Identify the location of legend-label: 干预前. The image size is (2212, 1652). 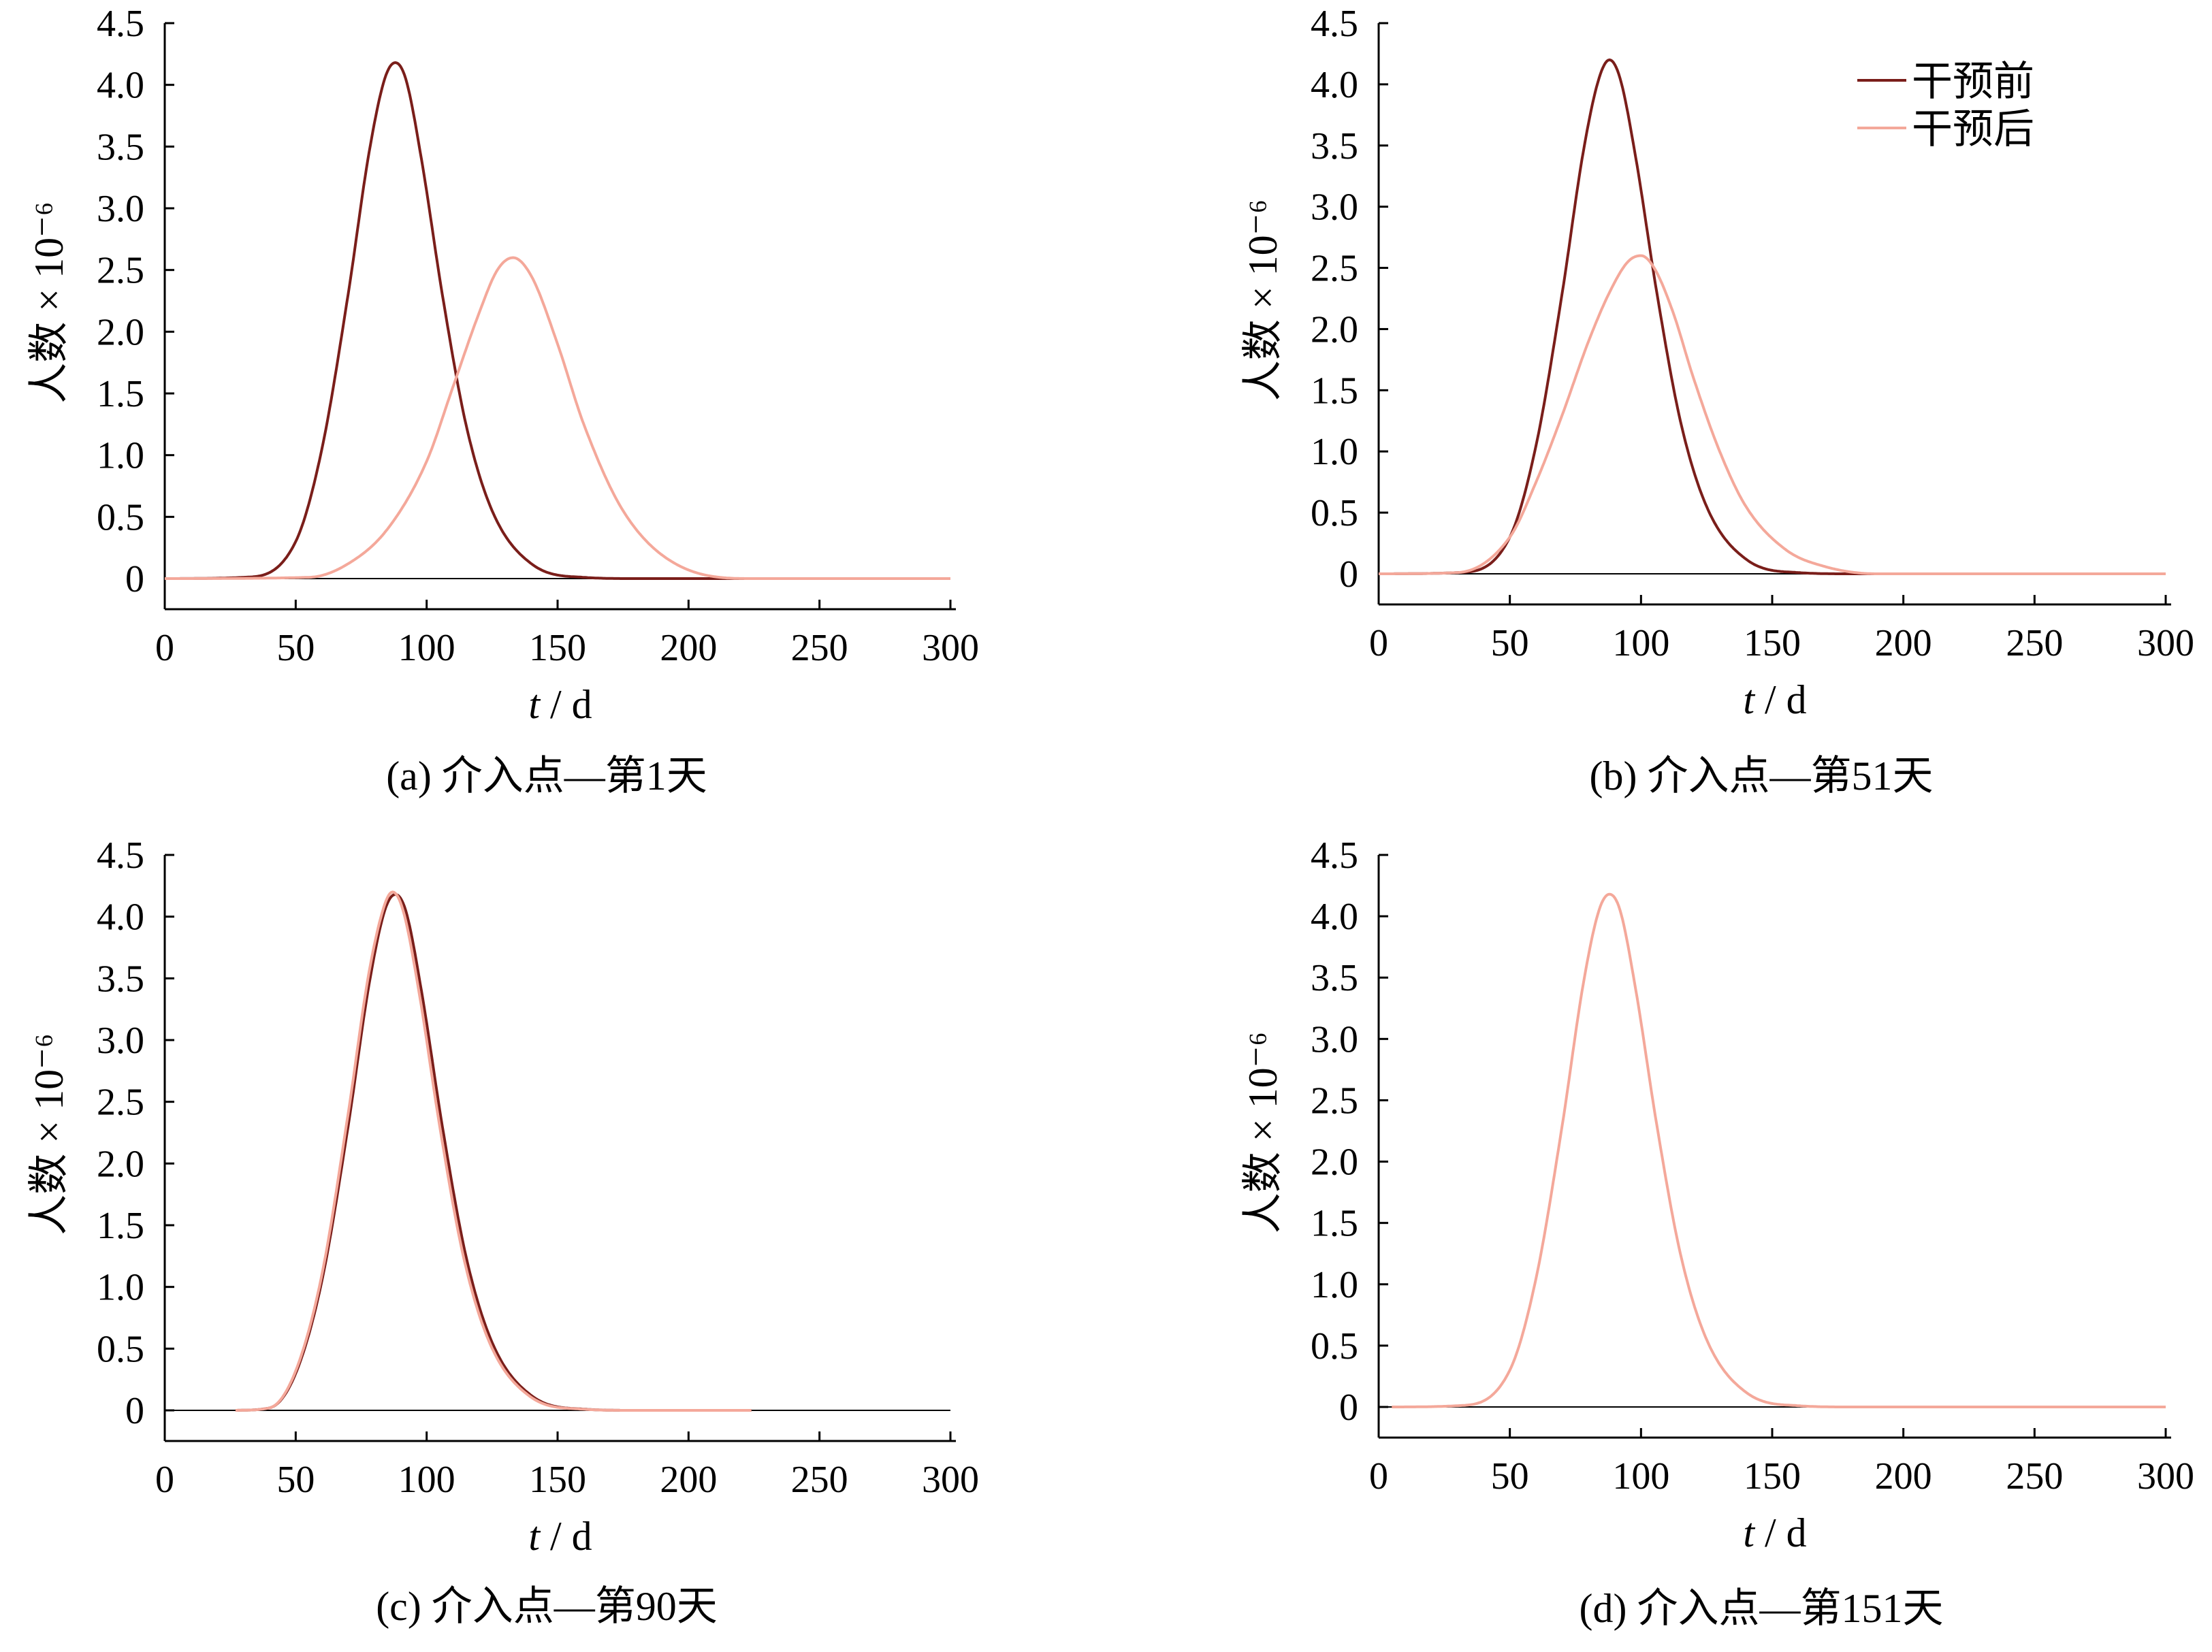
(1973, 81).